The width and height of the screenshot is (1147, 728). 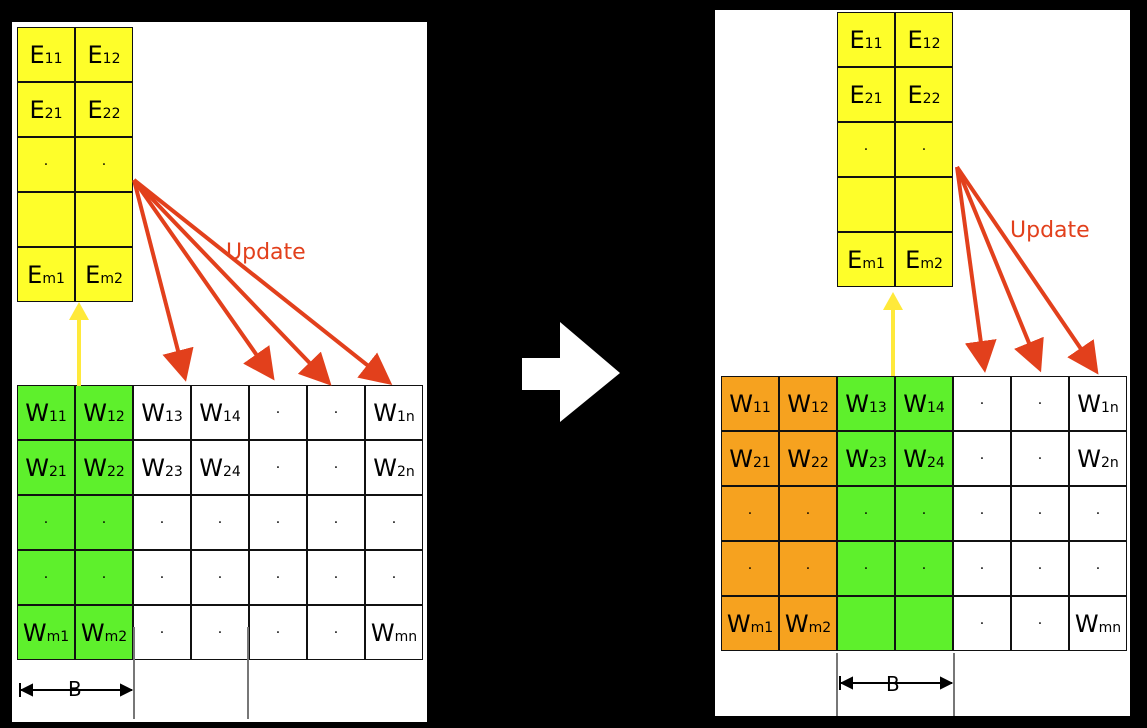 What do you see at coordinates (866, 260) in the screenshot?
I see `cell-label: Em1` at bounding box center [866, 260].